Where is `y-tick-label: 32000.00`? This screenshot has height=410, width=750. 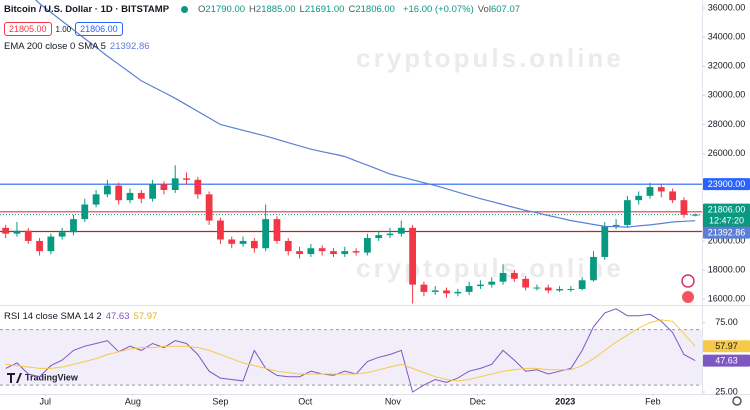 y-tick-label: 32000.00 is located at coordinates (727, 66).